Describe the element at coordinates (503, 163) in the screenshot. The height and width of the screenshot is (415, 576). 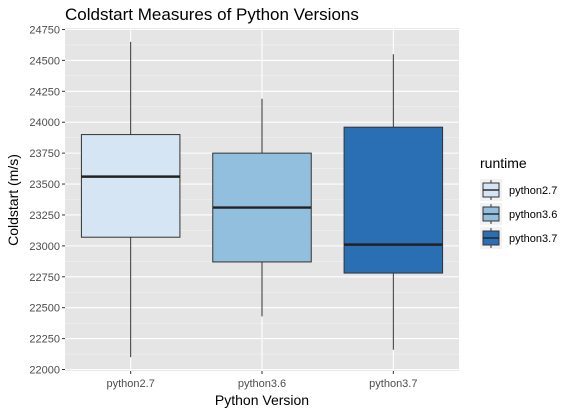
I see `legend-title: runtime` at that location.